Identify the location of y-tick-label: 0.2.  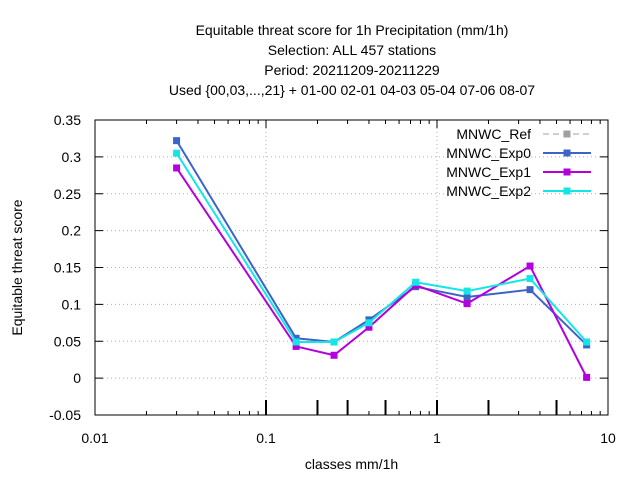
(72, 231).